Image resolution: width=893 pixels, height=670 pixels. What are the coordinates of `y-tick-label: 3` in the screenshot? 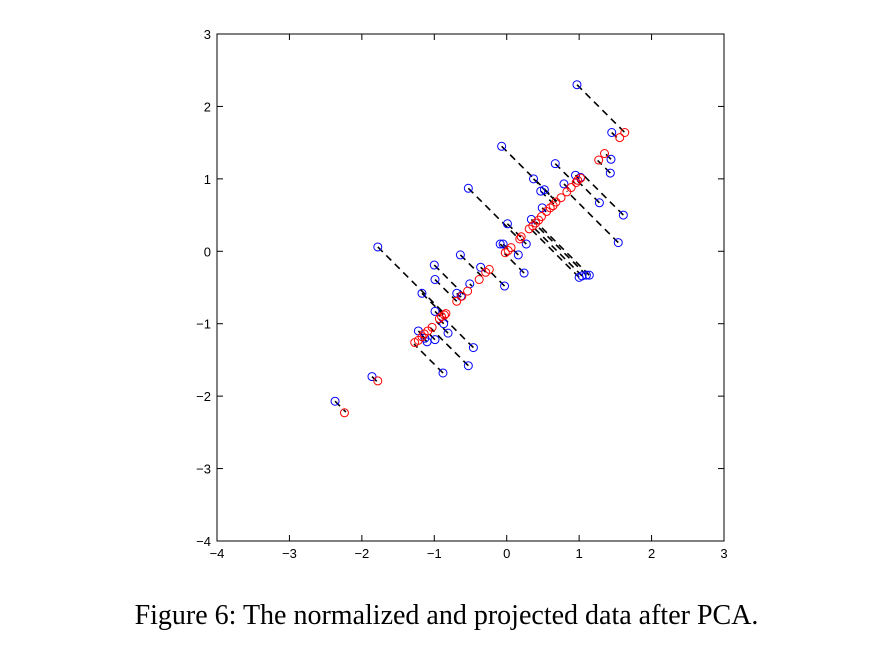 It's located at (207, 34).